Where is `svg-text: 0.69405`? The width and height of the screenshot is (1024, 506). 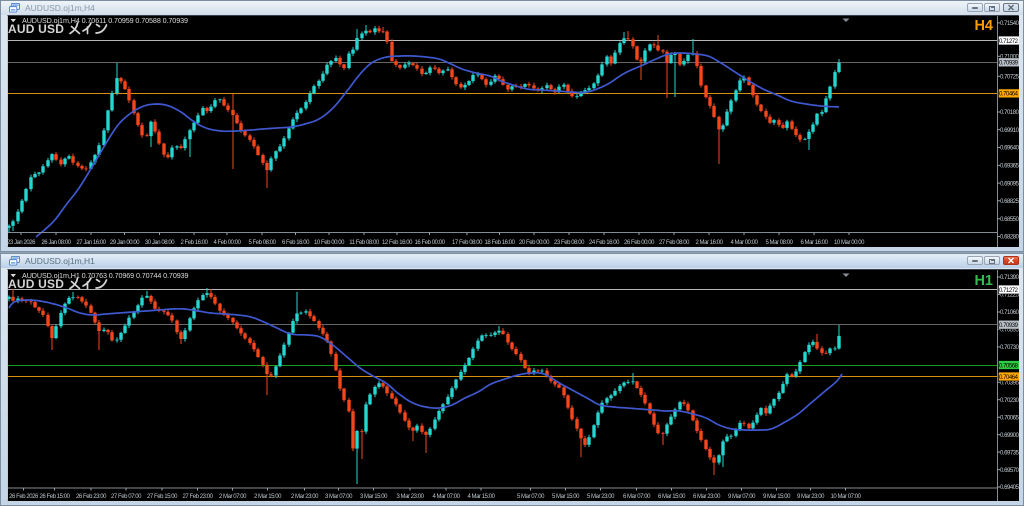
svg-text: 0.69405 is located at coordinates (1009, 488).